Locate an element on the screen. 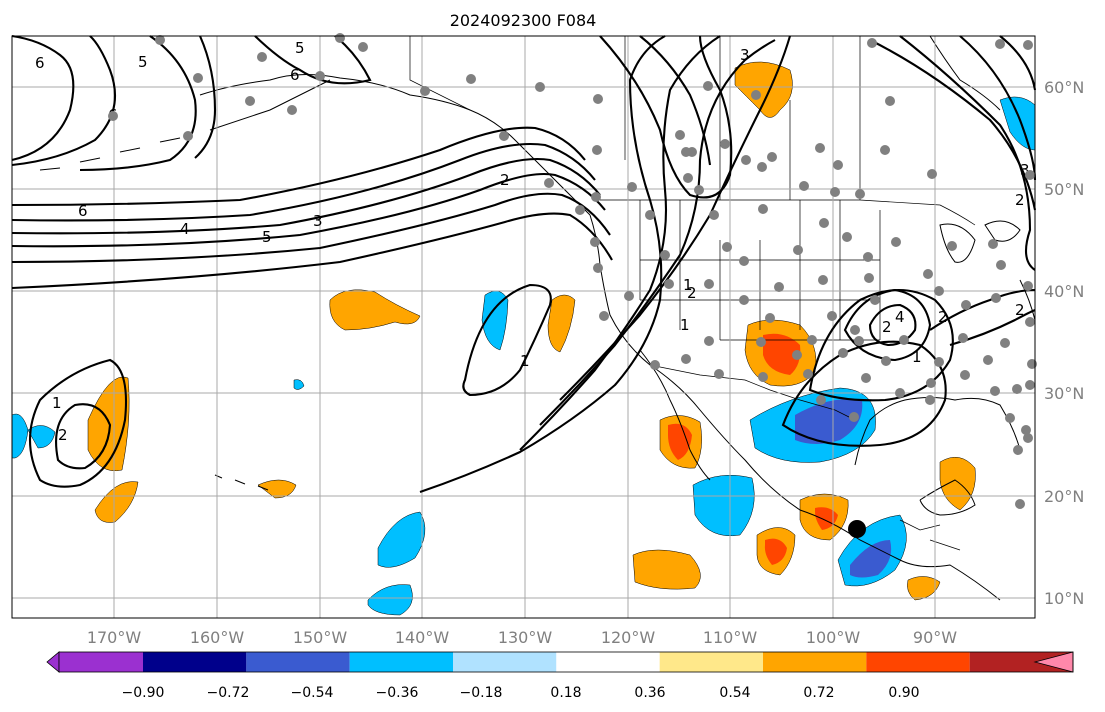 This screenshot has width=1105, height=712. colorbar-tick-label: 0.18 is located at coordinates (565, 693).